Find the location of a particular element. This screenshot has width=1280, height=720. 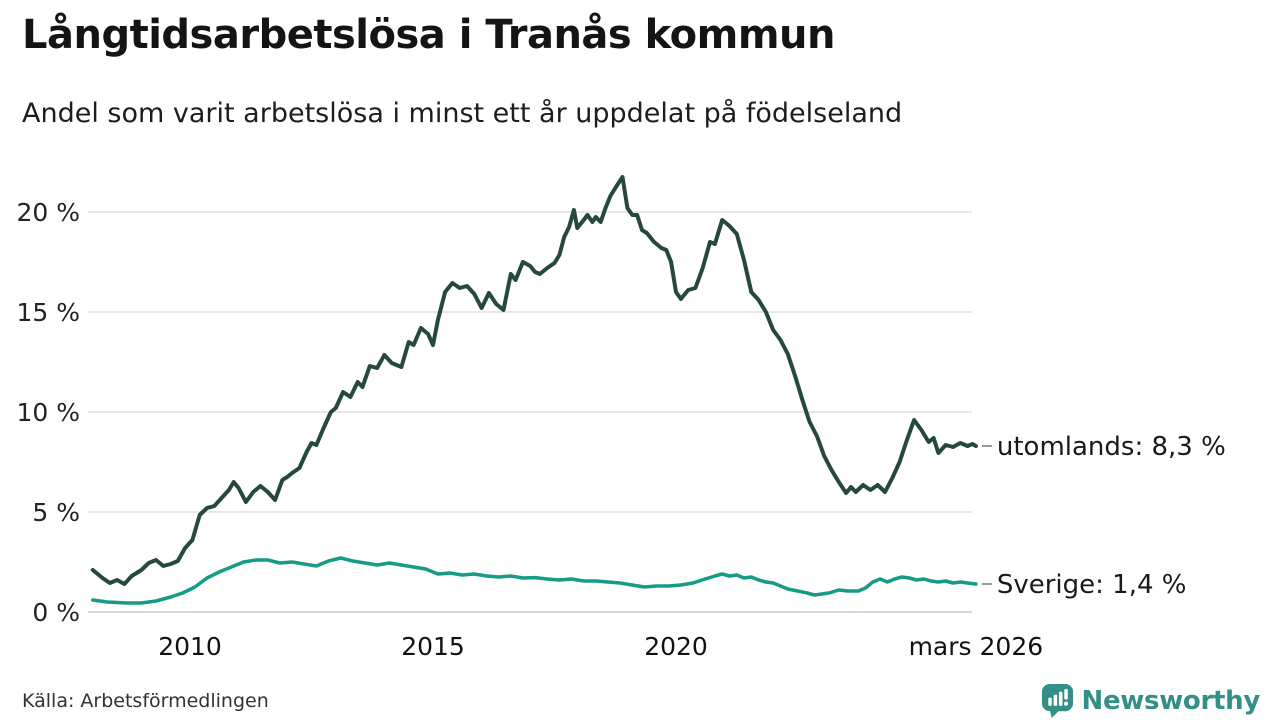

y-tick-label: 10 % is located at coordinates (48, 412).